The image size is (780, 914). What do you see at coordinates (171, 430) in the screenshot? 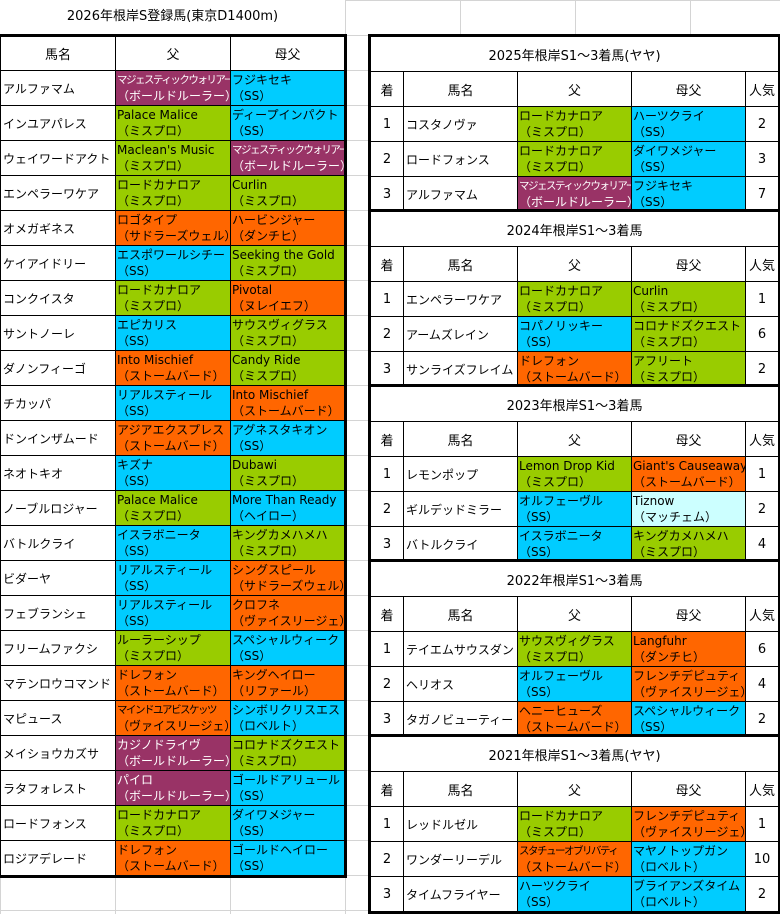
I see `sire-name: アジアエクスプレス` at bounding box center [171, 430].